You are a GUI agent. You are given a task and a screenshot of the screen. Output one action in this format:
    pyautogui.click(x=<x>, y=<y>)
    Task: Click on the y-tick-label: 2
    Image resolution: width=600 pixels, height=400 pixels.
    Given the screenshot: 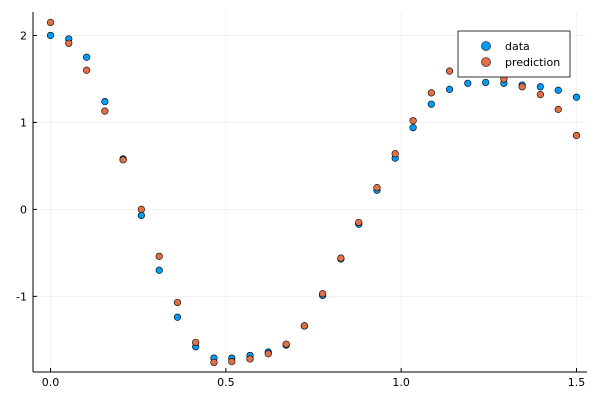 What is the action you would take?
    pyautogui.click(x=23, y=35)
    